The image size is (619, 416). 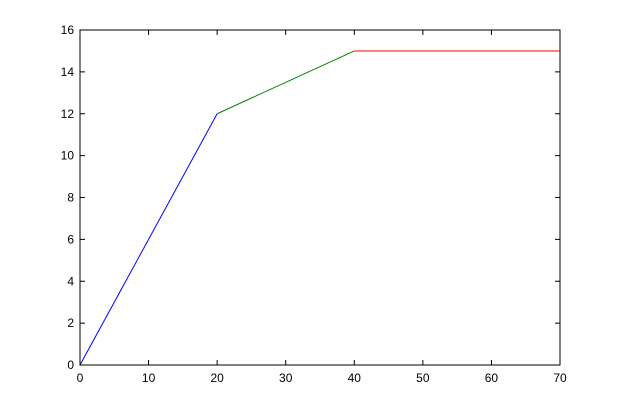 What do you see at coordinates (149, 378) in the screenshot?
I see `x-tick-label: 10` at bounding box center [149, 378].